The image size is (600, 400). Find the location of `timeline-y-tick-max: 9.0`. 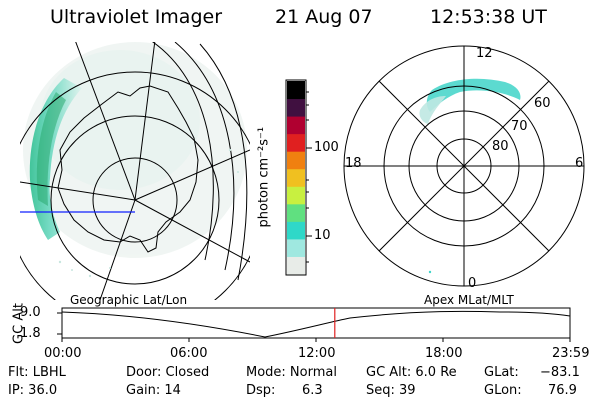

timeline-y-tick-max: 9.0 is located at coordinates (30, 312).